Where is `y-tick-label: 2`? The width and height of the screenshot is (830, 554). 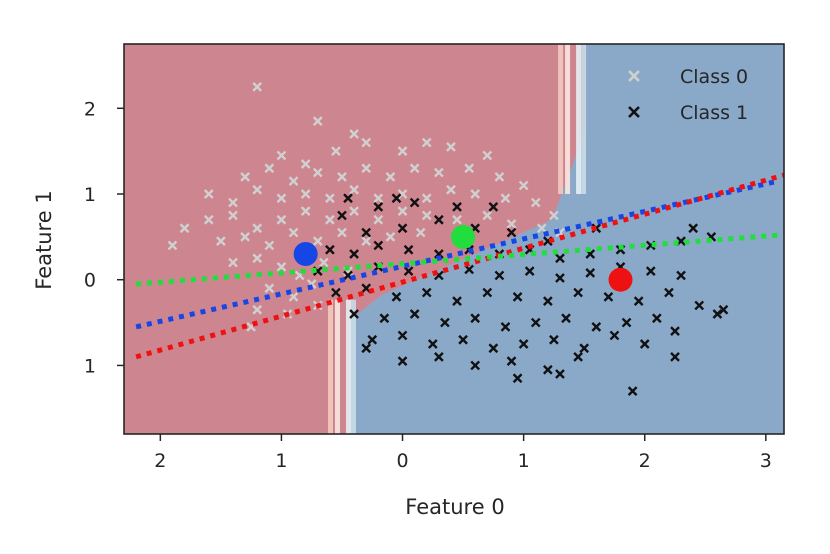
y-tick-label: 2 is located at coordinates (90, 109).